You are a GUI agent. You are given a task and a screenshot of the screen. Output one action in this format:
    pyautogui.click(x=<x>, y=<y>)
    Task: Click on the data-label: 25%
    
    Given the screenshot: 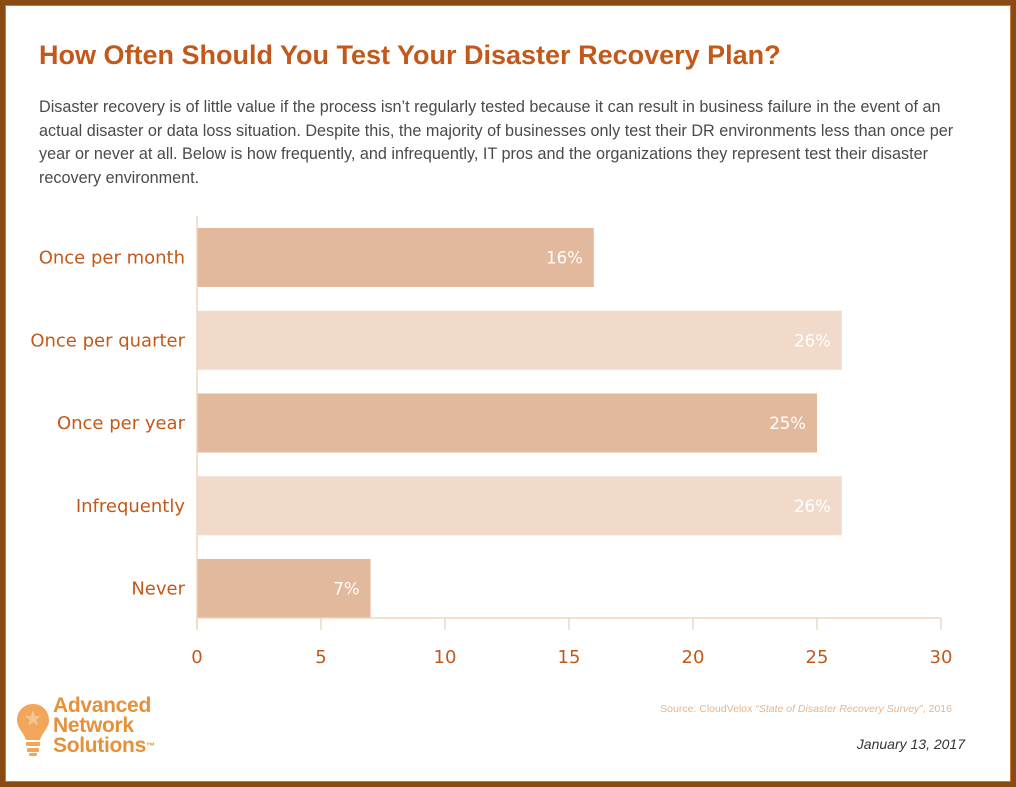 What is the action you would take?
    pyautogui.click(x=787, y=423)
    